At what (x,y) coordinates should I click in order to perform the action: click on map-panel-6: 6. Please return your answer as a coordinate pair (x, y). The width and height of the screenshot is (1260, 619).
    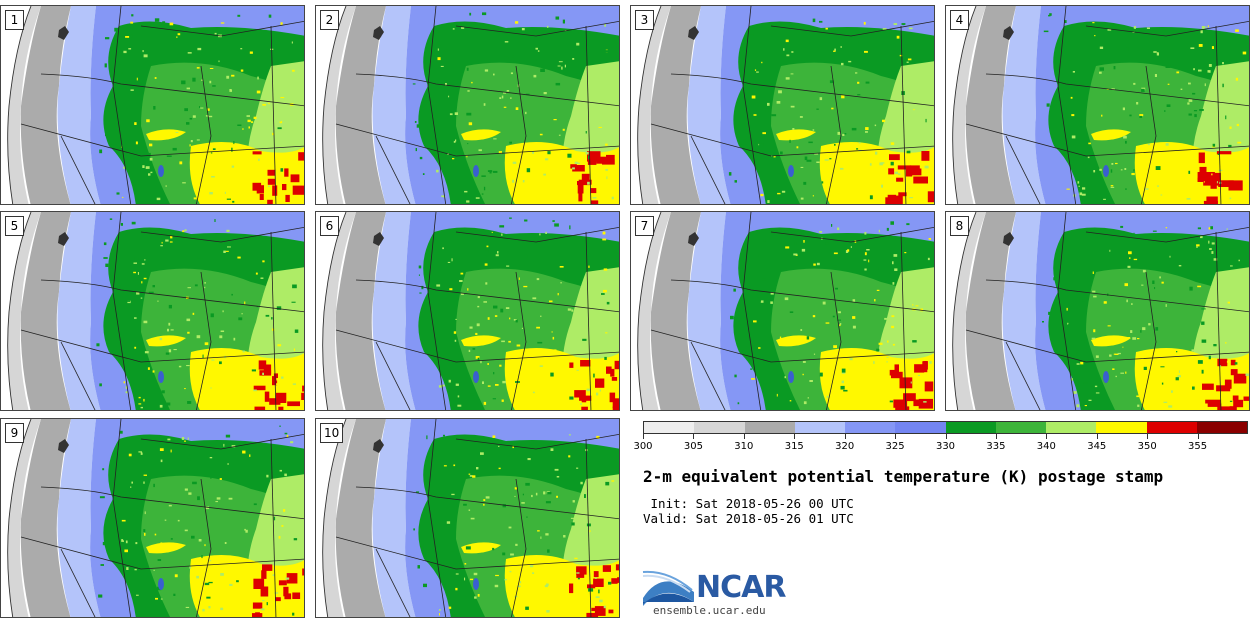
    Looking at the image, I should click on (467, 311).